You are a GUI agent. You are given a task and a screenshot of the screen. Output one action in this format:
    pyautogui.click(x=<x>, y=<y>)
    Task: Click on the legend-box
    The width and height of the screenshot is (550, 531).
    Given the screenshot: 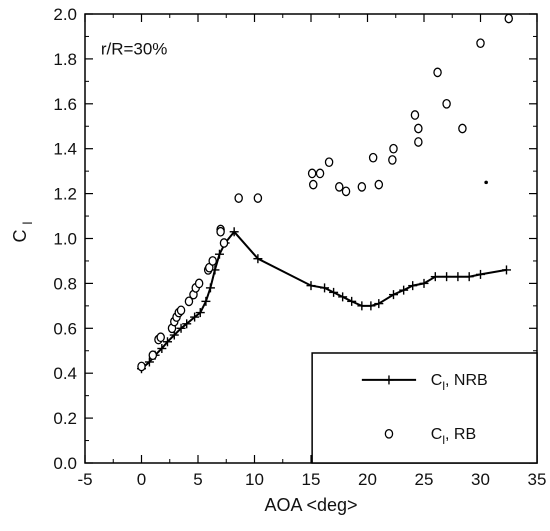 What is the action you would take?
    pyautogui.click(x=424, y=408)
    